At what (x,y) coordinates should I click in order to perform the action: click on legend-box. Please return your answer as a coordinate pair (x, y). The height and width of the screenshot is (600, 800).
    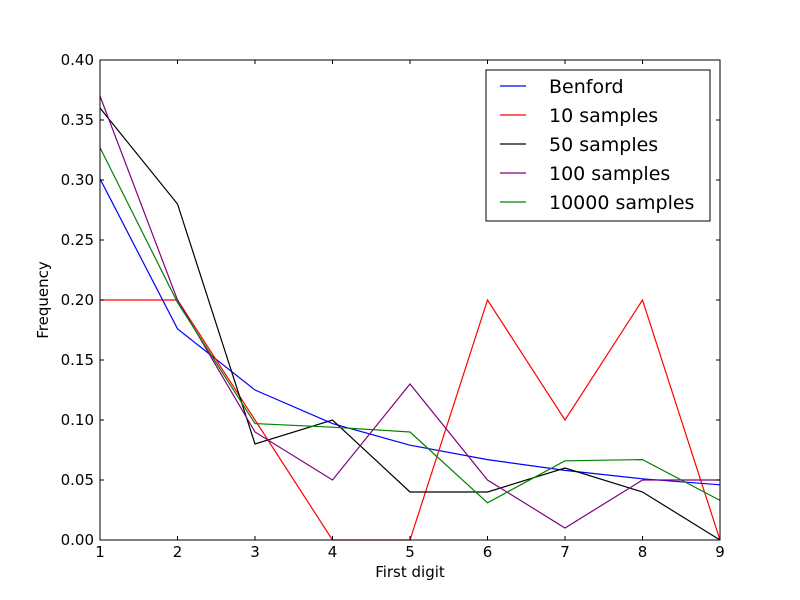
    Looking at the image, I should click on (598, 145).